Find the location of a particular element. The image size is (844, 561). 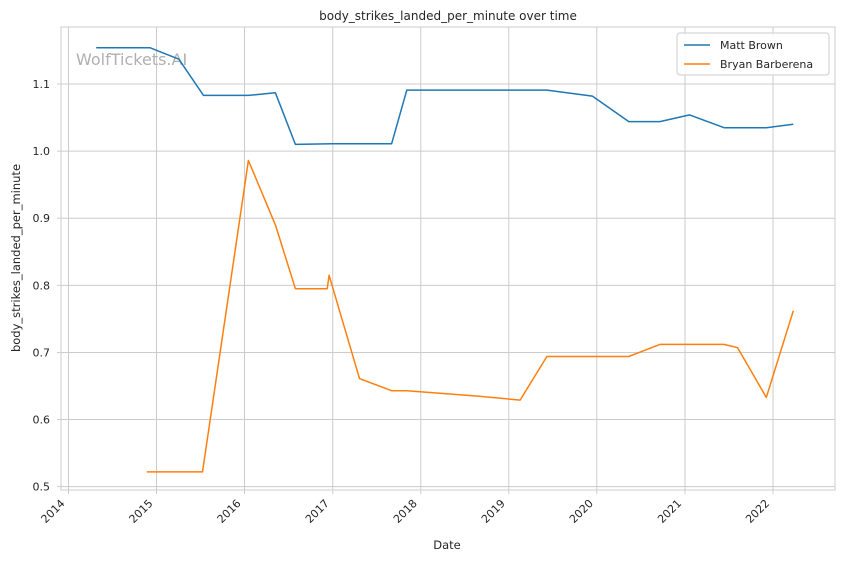

x-tick-label: 2016 is located at coordinates (229, 511).